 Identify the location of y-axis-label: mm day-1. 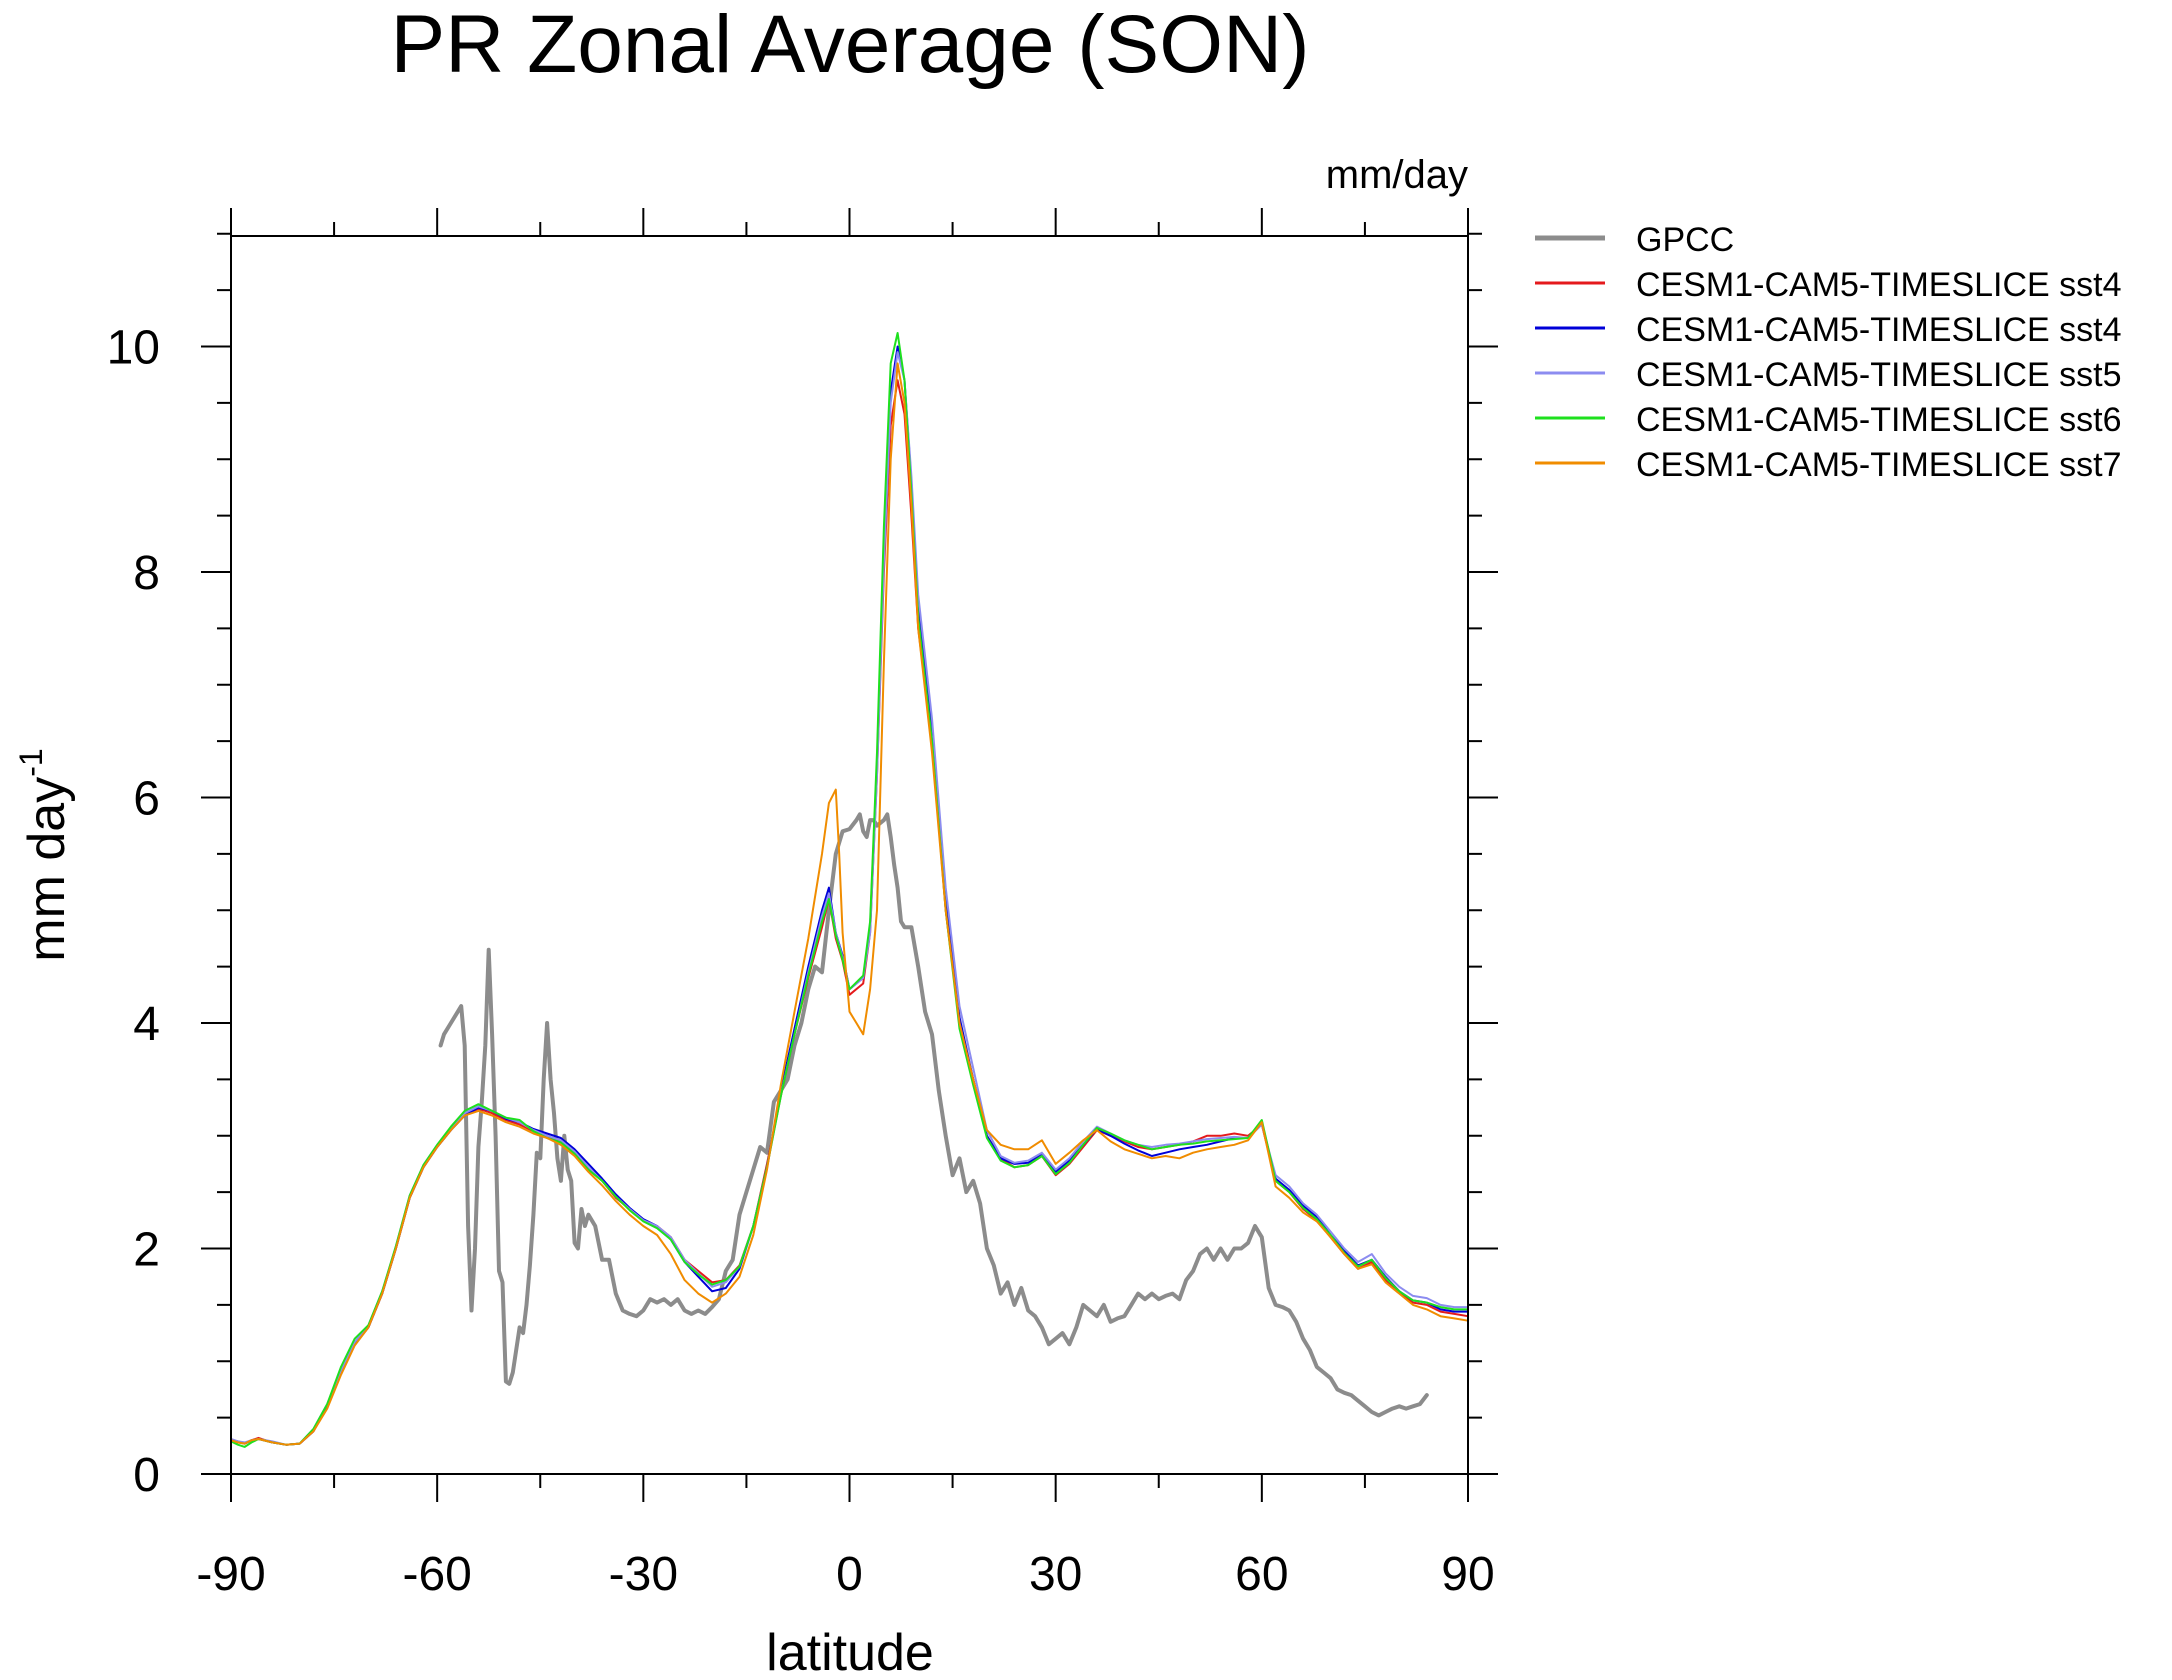
(44, 854).